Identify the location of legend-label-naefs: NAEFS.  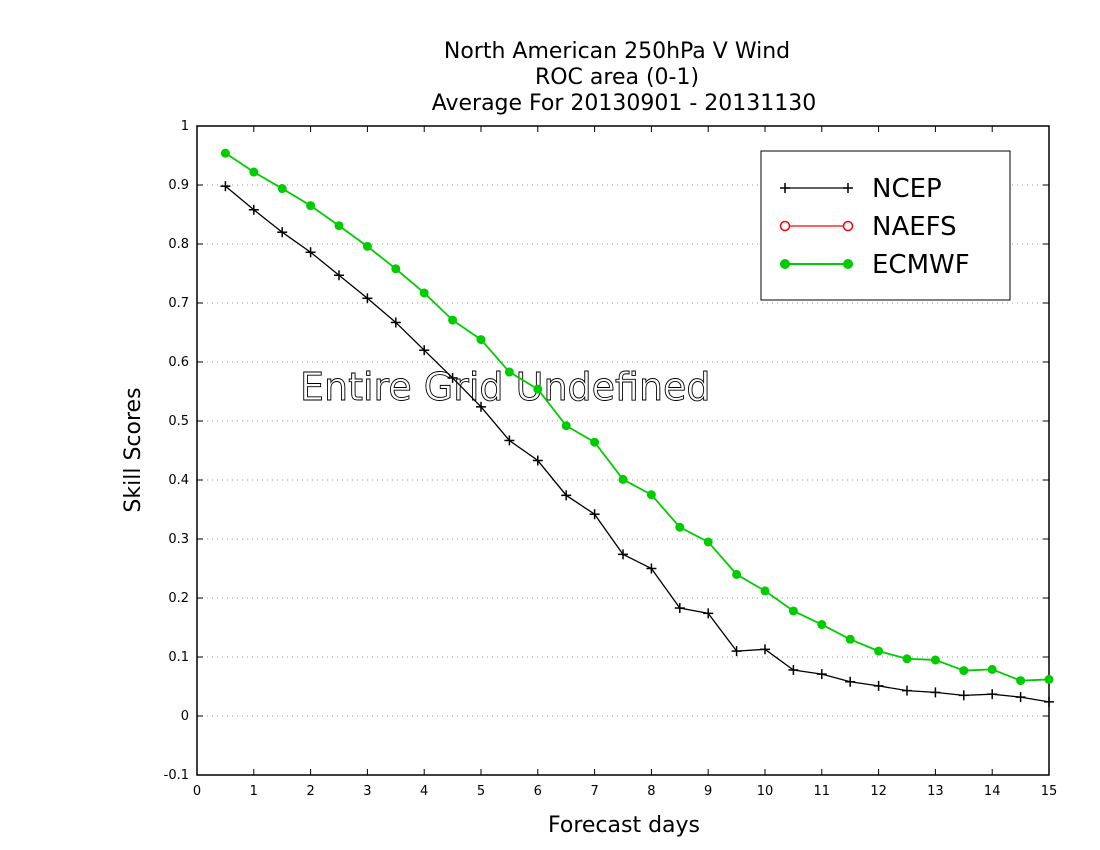
(914, 227).